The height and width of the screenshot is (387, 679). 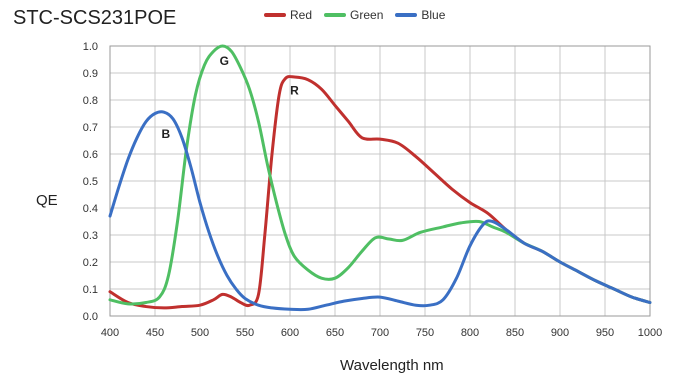 What do you see at coordinates (90, 155) in the screenshot?
I see `y-tick-label: 0.6` at bounding box center [90, 155].